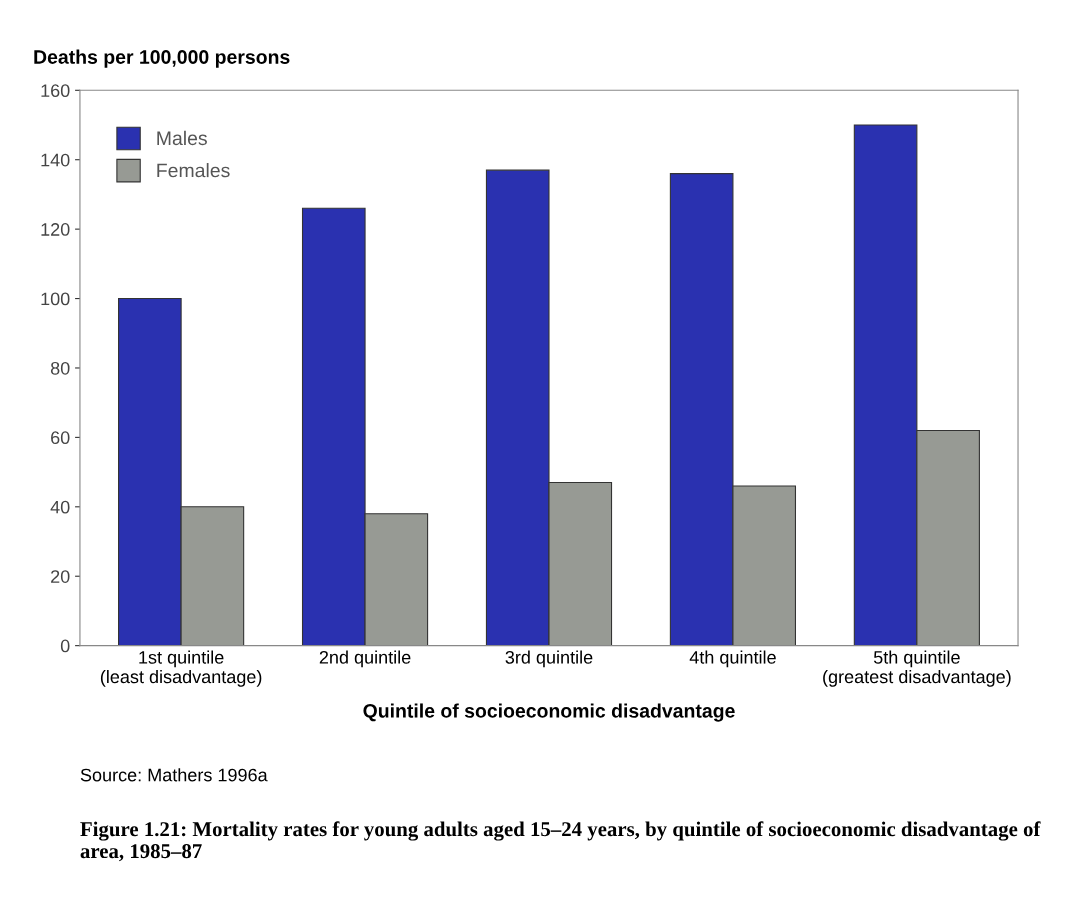 This screenshot has width=1066, height=903. What do you see at coordinates (162, 58) in the screenshot?
I see `y-axis-title: Deaths per 100,000 persons` at bounding box center [162, 58].